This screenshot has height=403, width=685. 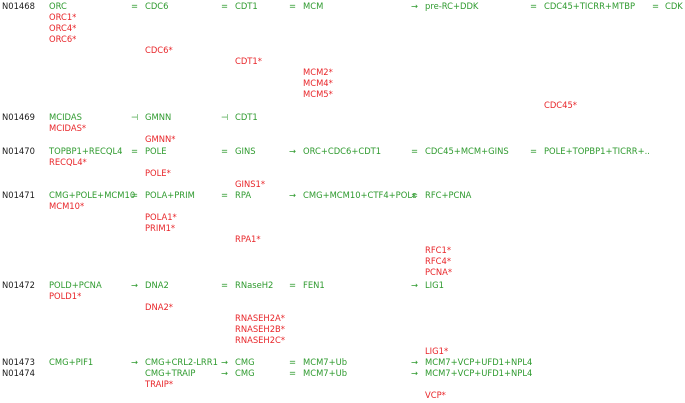 I want to click on node-label: CMG+TRAIP, so click(x=170, y=373).